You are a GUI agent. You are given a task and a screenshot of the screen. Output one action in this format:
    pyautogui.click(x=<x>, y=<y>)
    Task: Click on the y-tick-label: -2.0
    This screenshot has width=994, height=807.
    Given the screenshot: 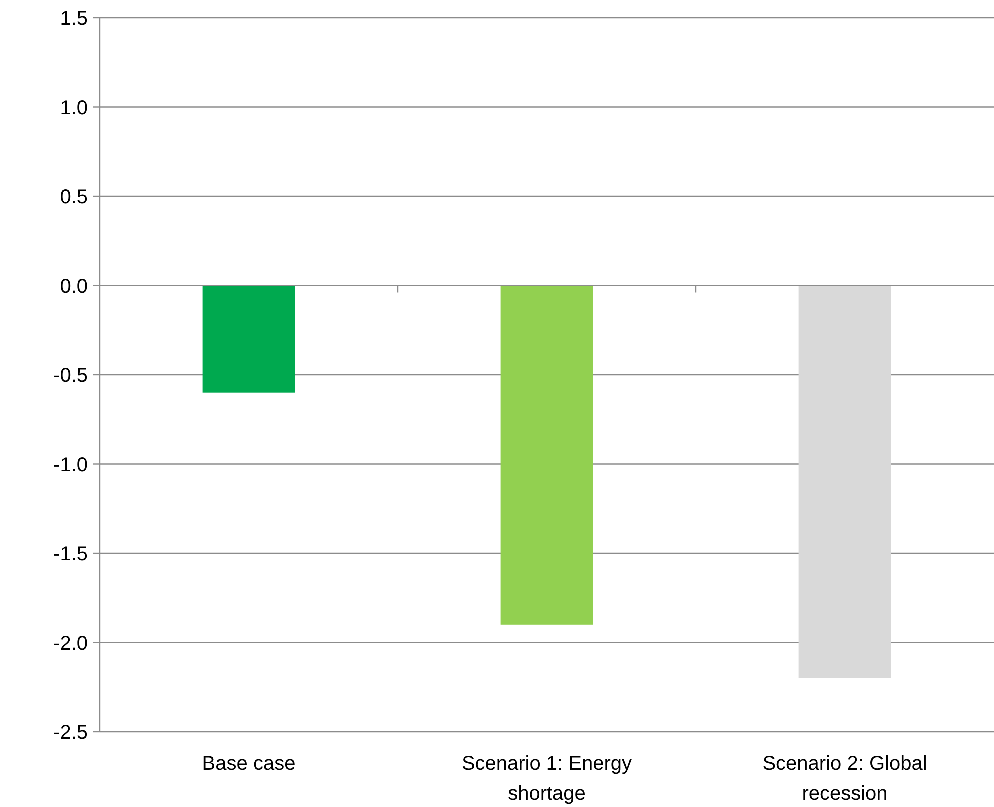 What is the action you would take?
    pyautogui.click(x=71, y=643)
    